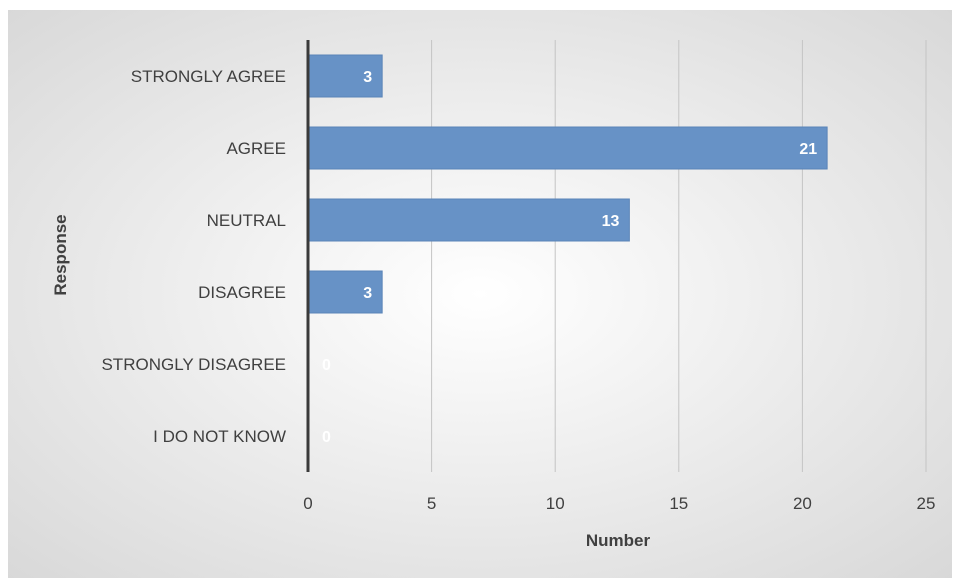 This screenshot has height=581, width=960. I want to click on y-category-label-strongly-agree: STRONGLY AGREE, so click(208, 76).